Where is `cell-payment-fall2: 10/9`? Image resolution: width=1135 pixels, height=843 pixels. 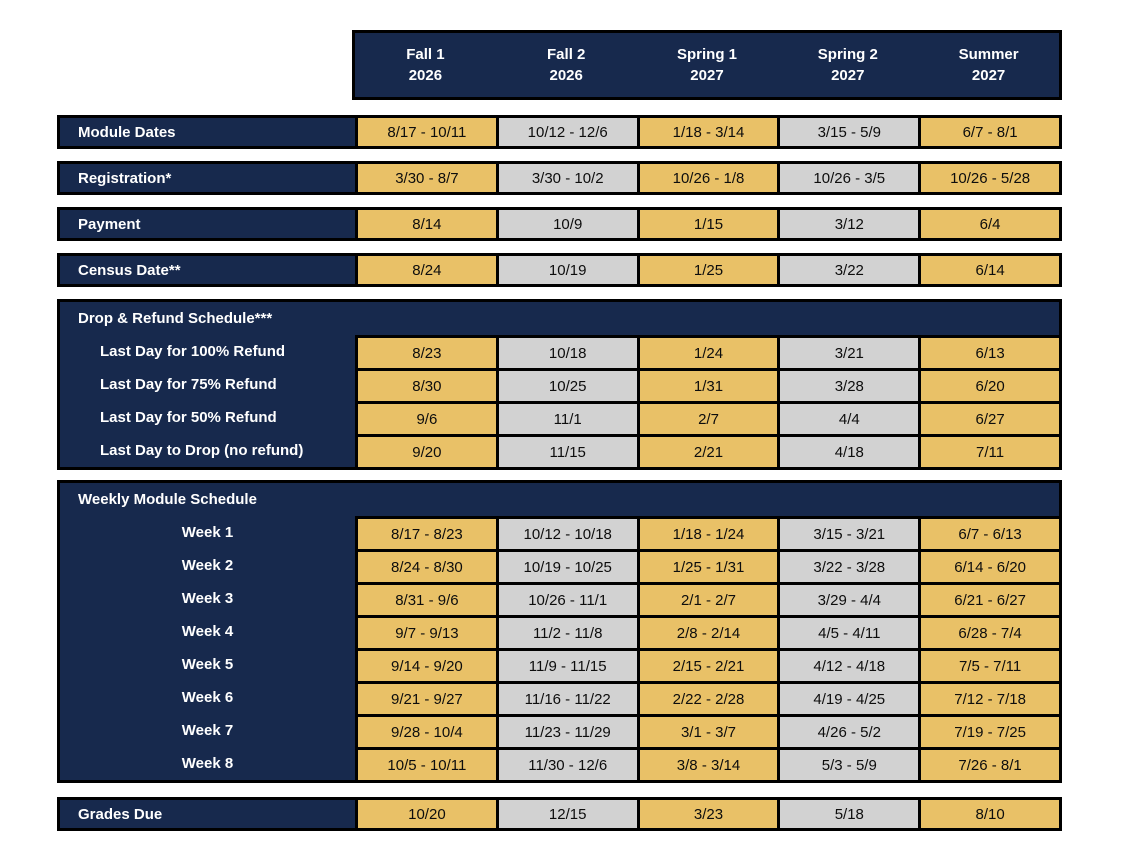 cell-payment-fall2: 10/9 is located at coordinates (566, 224).